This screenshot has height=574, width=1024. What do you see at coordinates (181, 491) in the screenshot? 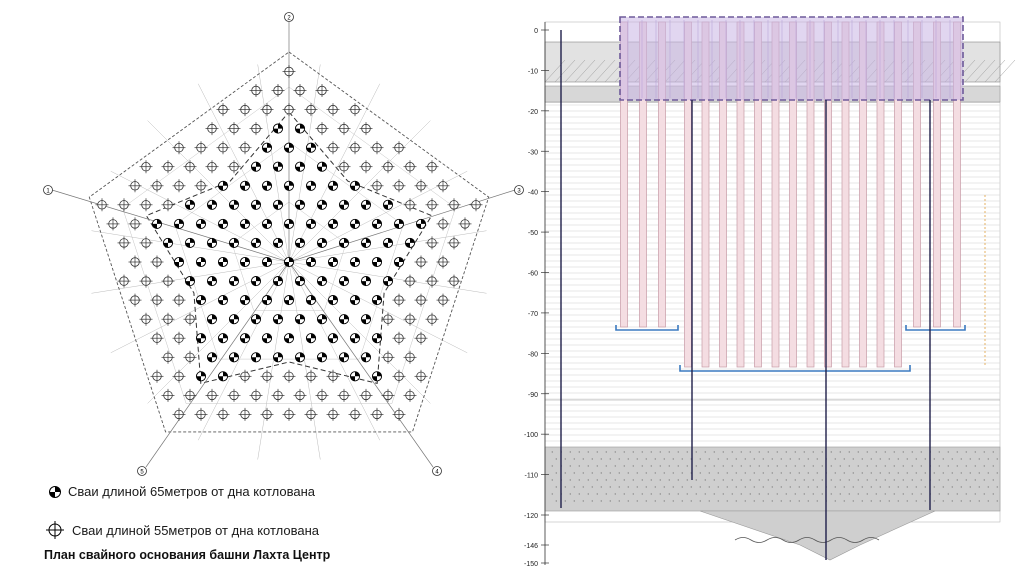
I see `legend-long-piles: Сваи длиной 65метров от дна котлована` at bounding box center [181, 491].